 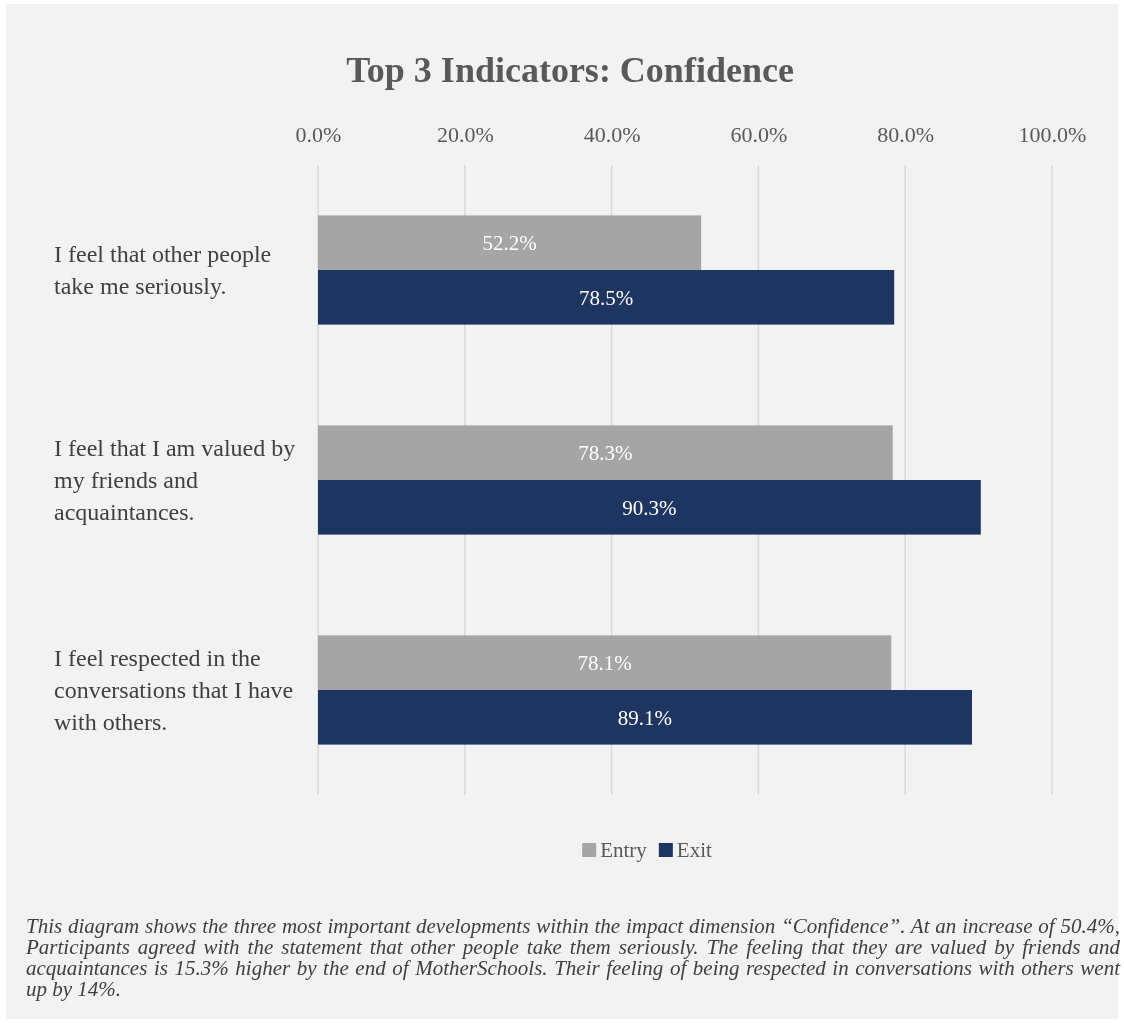 I want to click on x-tick-label: 100.0%, so click(x=1052, y=134).